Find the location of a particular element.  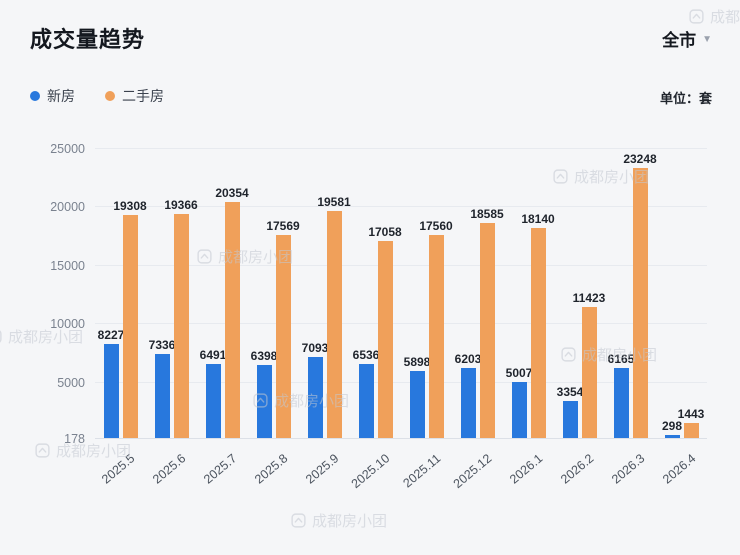

bar-column: 11423 is located at coordinates (589, 365).